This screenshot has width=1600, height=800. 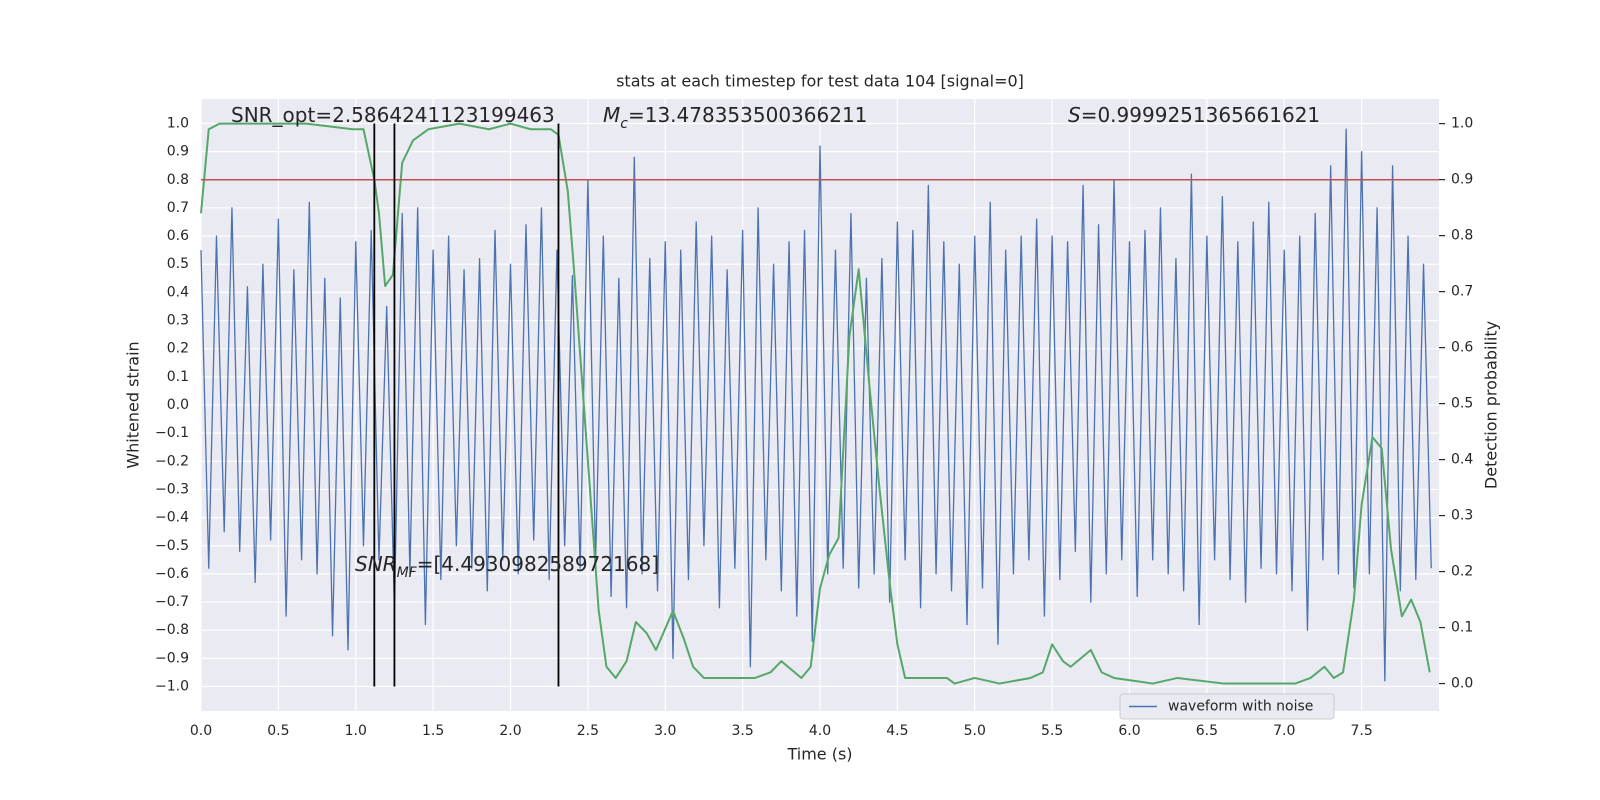 What do you see at coordinates (1462, 124) in the screenshot?
I see `y2-tick-label: 1.0` at bounding box center [1462, 124].